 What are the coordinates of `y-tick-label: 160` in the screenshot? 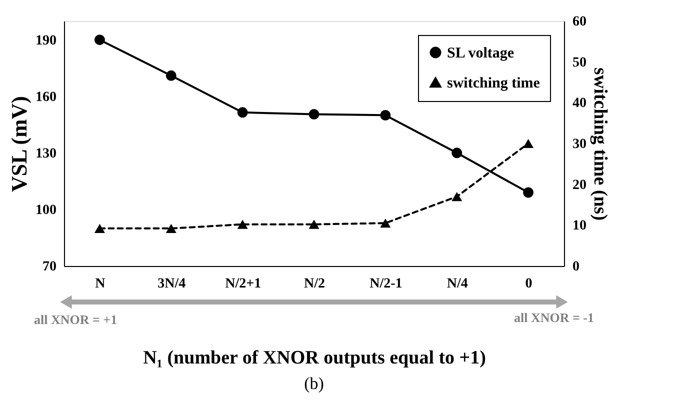 It's located at (46, 97).